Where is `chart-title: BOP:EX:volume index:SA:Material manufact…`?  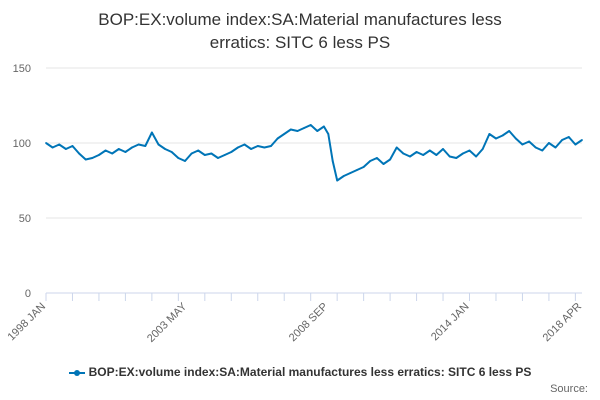
chart-title: BOP:EX:volume index:SA:Material manufact… is located at coordinates (300, 31).